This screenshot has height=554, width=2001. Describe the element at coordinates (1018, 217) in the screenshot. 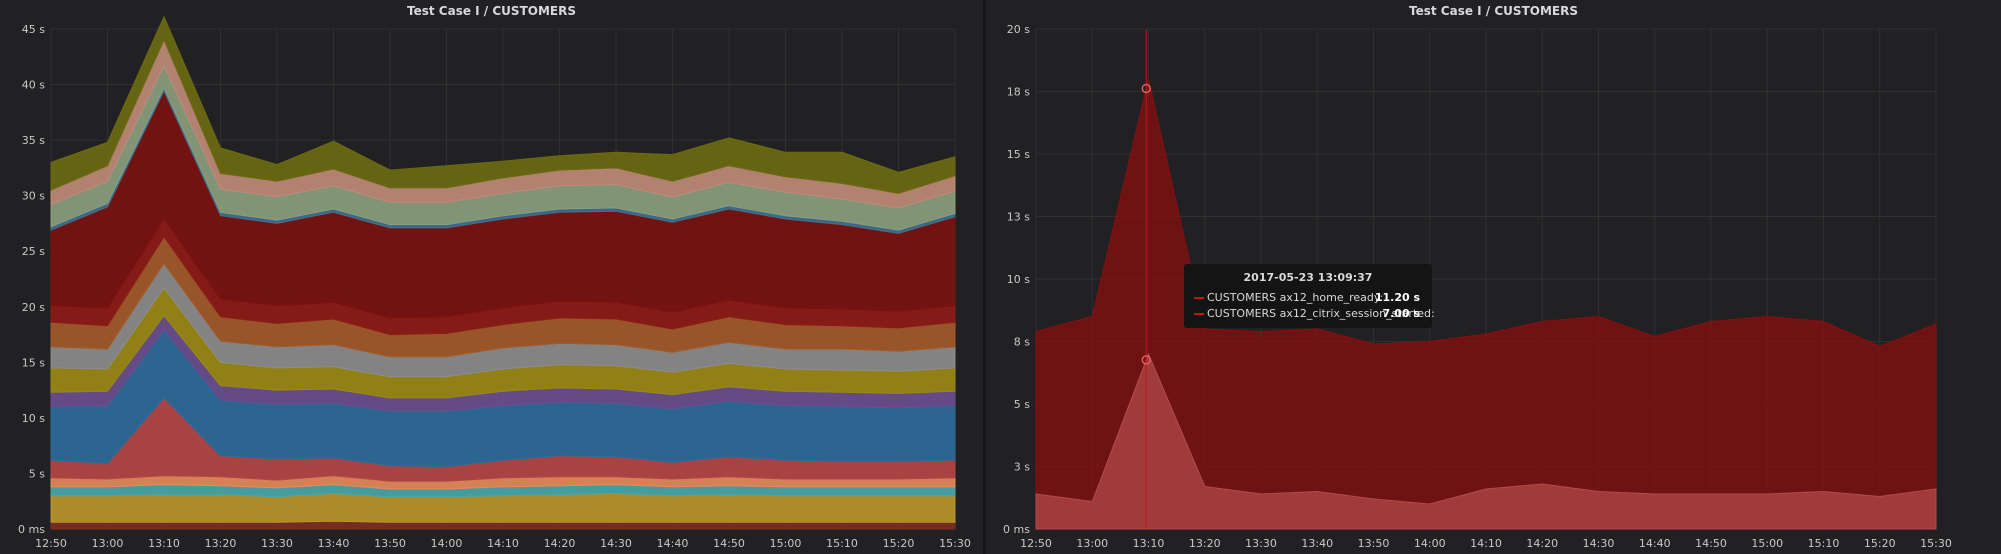

I see `y-tick-label: 13 s` at that location.